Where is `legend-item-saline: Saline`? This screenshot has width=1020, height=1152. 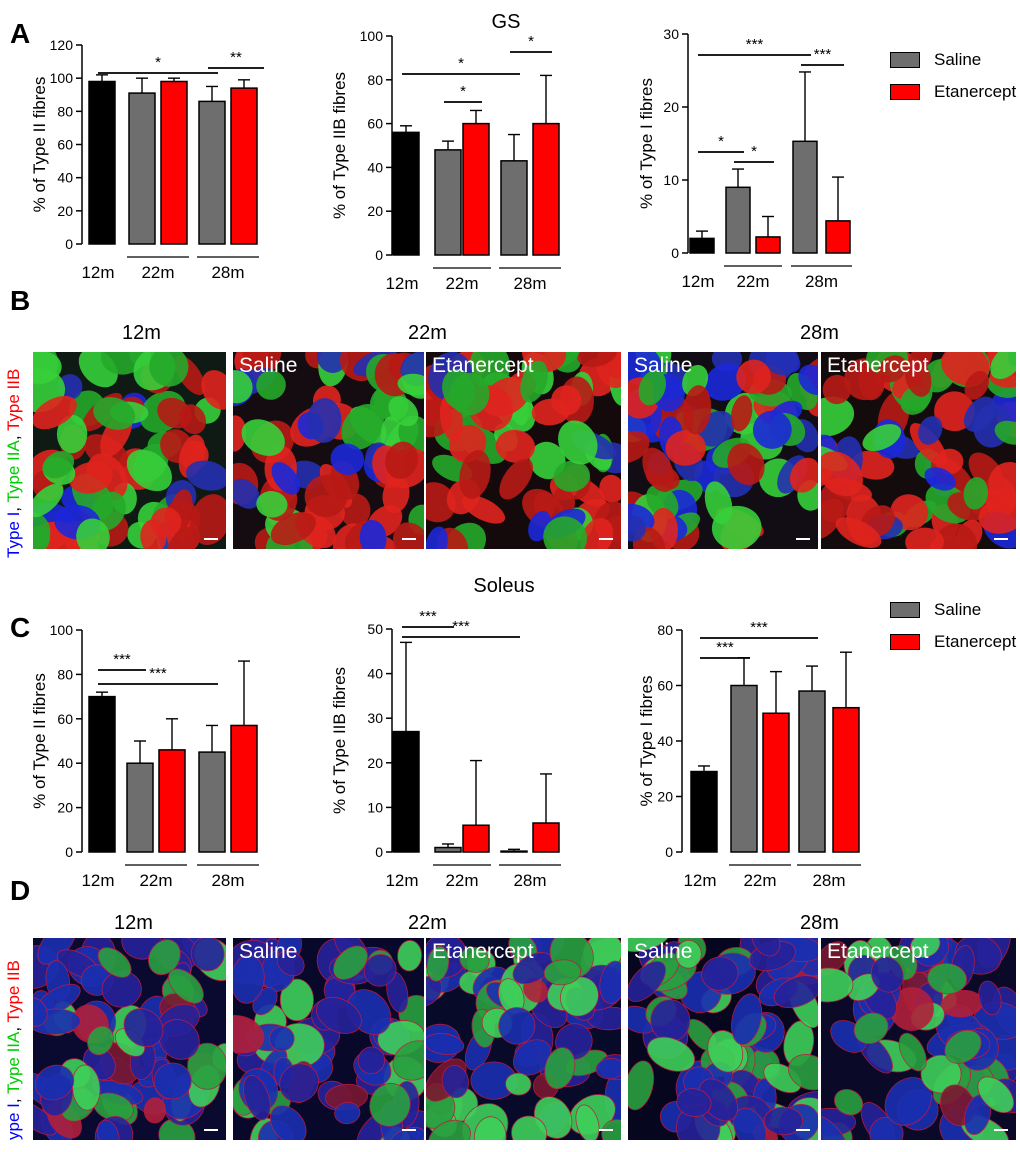
legend-item-saline: Saline is located at coordinates (953, 60).